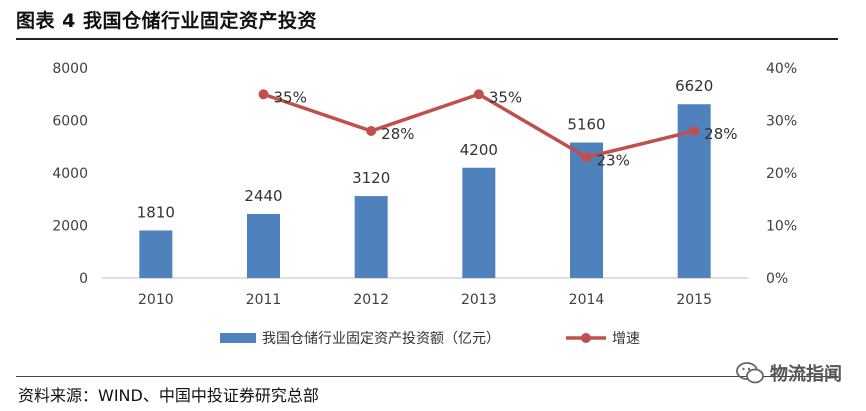  What do you see at coordinates (371, 178) in the screenshot?
I see `bar-data-label: 3120` at bounding box center [371, 178].